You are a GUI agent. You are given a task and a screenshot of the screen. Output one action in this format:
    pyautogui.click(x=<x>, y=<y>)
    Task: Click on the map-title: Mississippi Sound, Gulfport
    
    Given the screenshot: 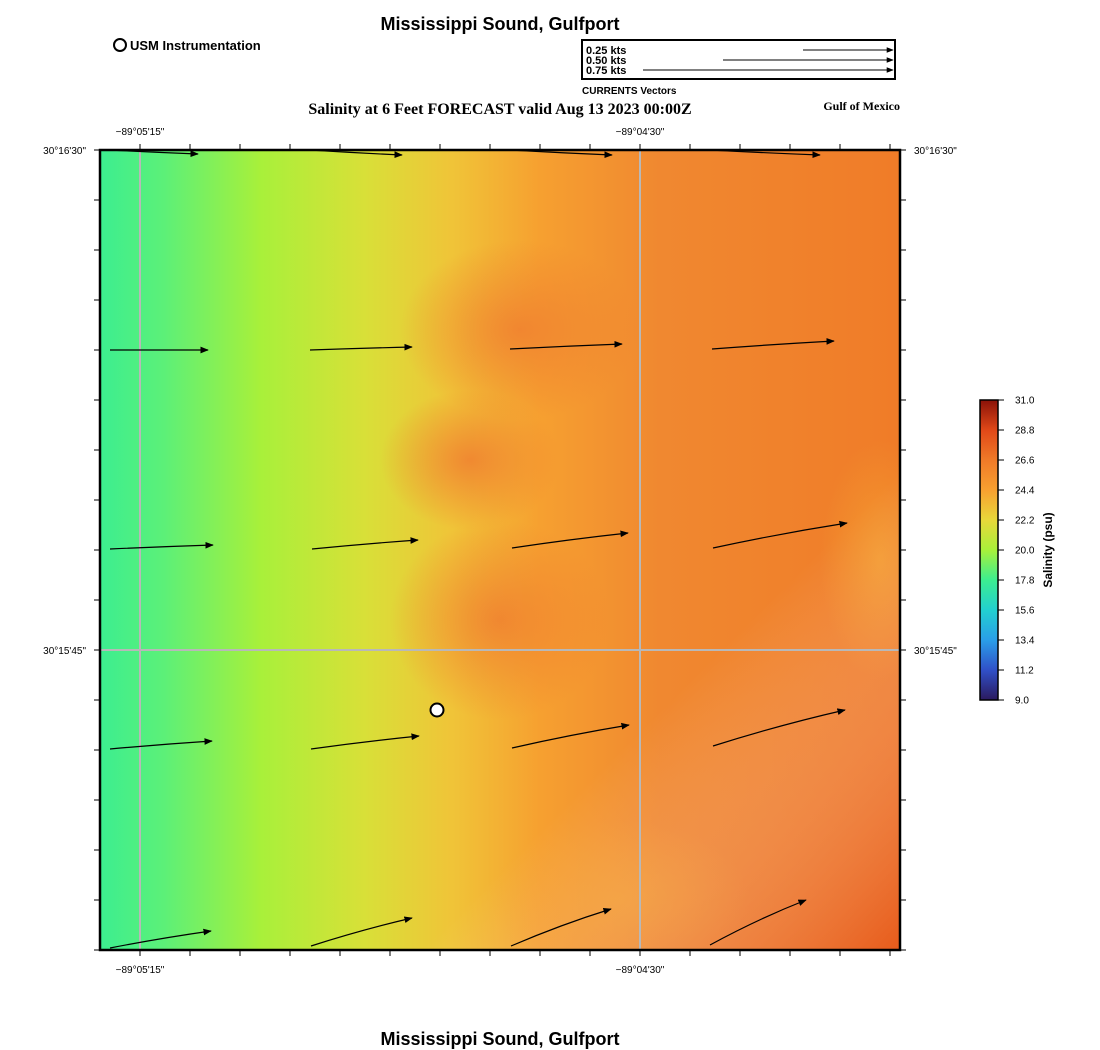 What is the action you would take?
    pyautogui.click(x=499, y=24)
    